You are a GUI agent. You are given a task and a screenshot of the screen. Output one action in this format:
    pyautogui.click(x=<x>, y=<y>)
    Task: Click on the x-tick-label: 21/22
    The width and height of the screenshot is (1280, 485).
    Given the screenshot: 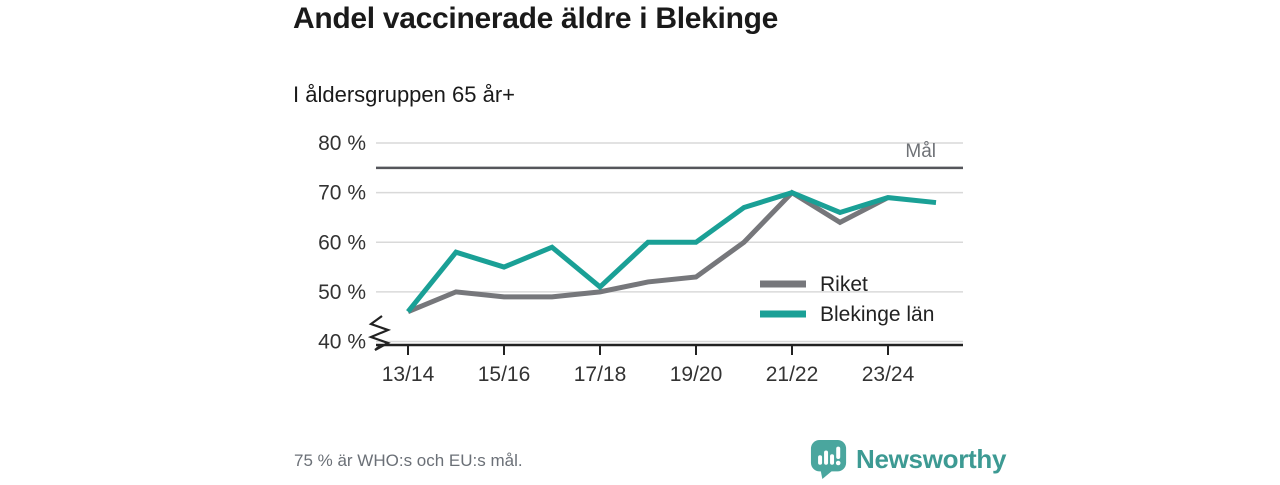 What is the action you would take?
    pyautogui.click(x=792, y=374)
    